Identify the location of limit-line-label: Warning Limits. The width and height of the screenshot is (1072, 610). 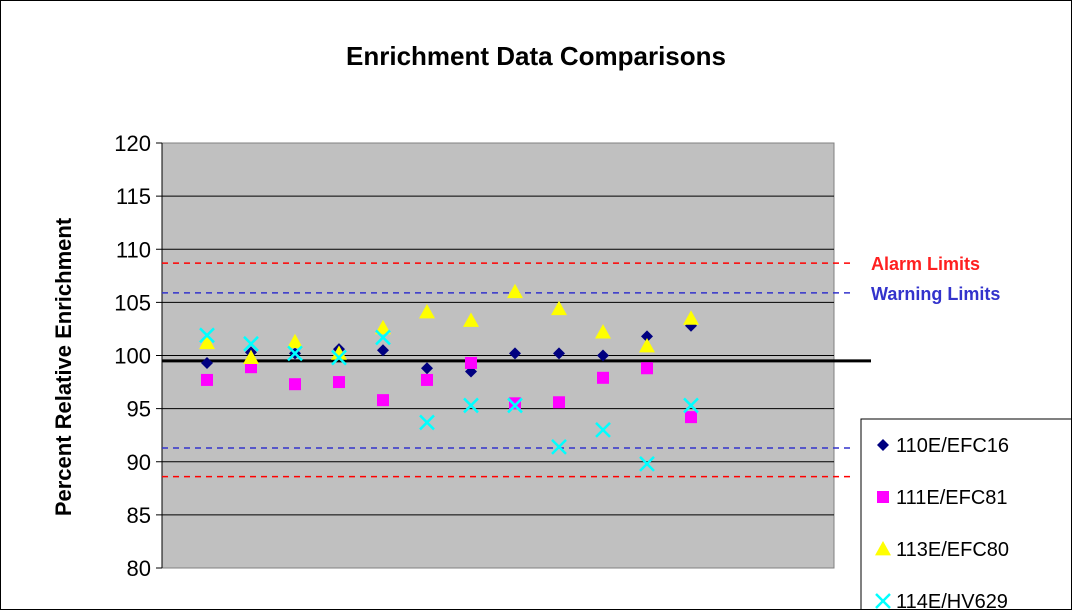
(935, 294).